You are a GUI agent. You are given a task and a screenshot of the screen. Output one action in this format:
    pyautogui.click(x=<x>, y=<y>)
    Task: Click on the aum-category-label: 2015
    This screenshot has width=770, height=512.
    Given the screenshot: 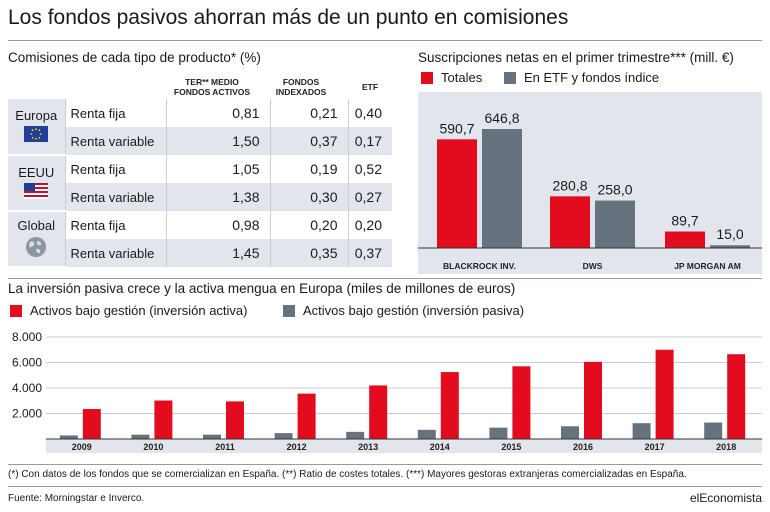 What is the action you would take?
    pyautogui.click(x=511, y=447)
    